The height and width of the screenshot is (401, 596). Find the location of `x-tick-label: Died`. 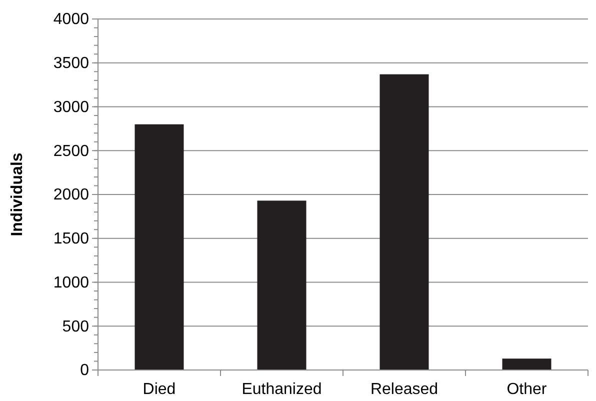

x-tick-label: Died is located at coordinates (159, 389).